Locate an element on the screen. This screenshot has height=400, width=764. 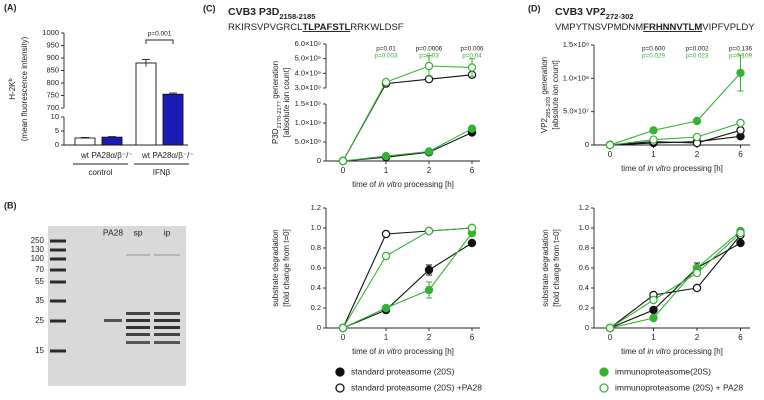
text-part: 272-302 is located at coordinates (620, 16).